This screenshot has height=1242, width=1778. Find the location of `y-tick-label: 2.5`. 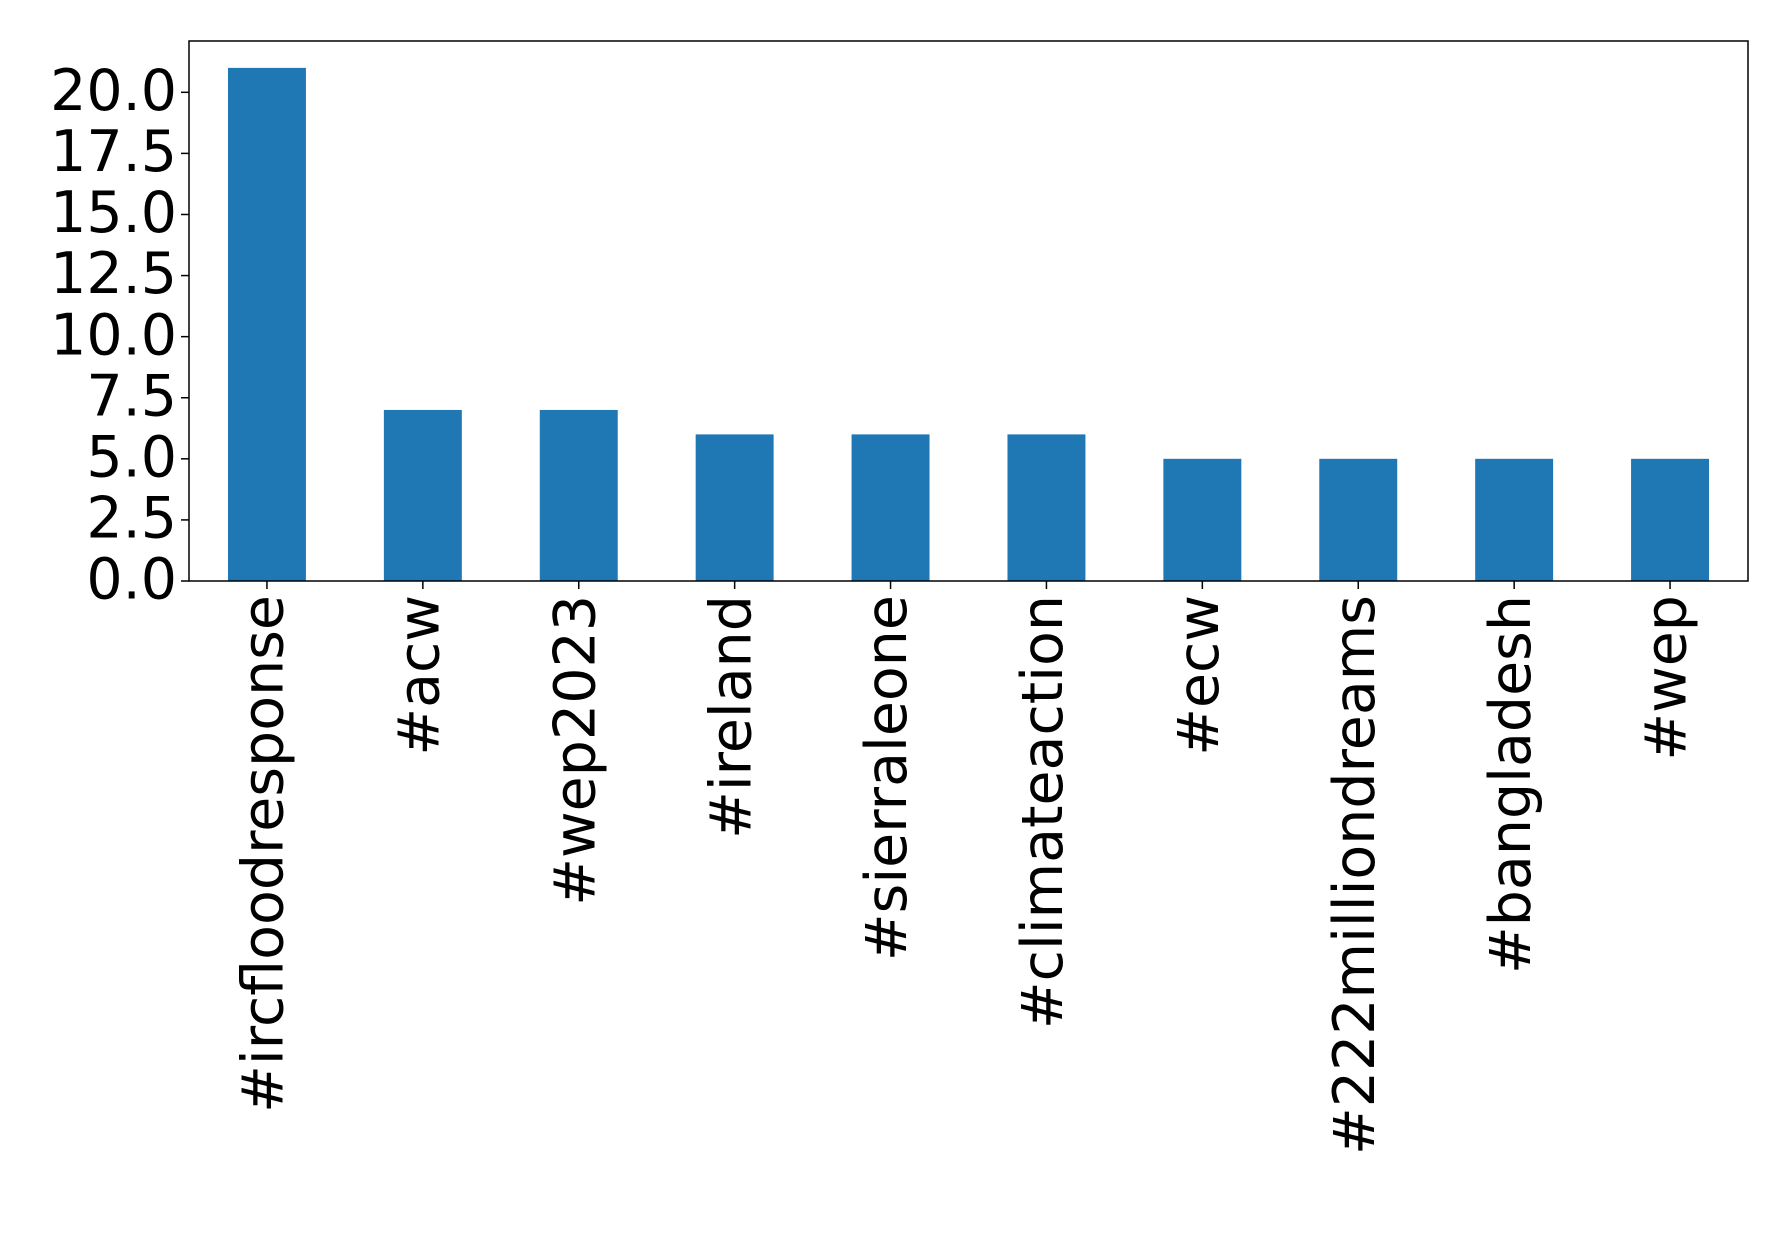

y-tick-label: 2.5 is located at coordinates (131, 519).